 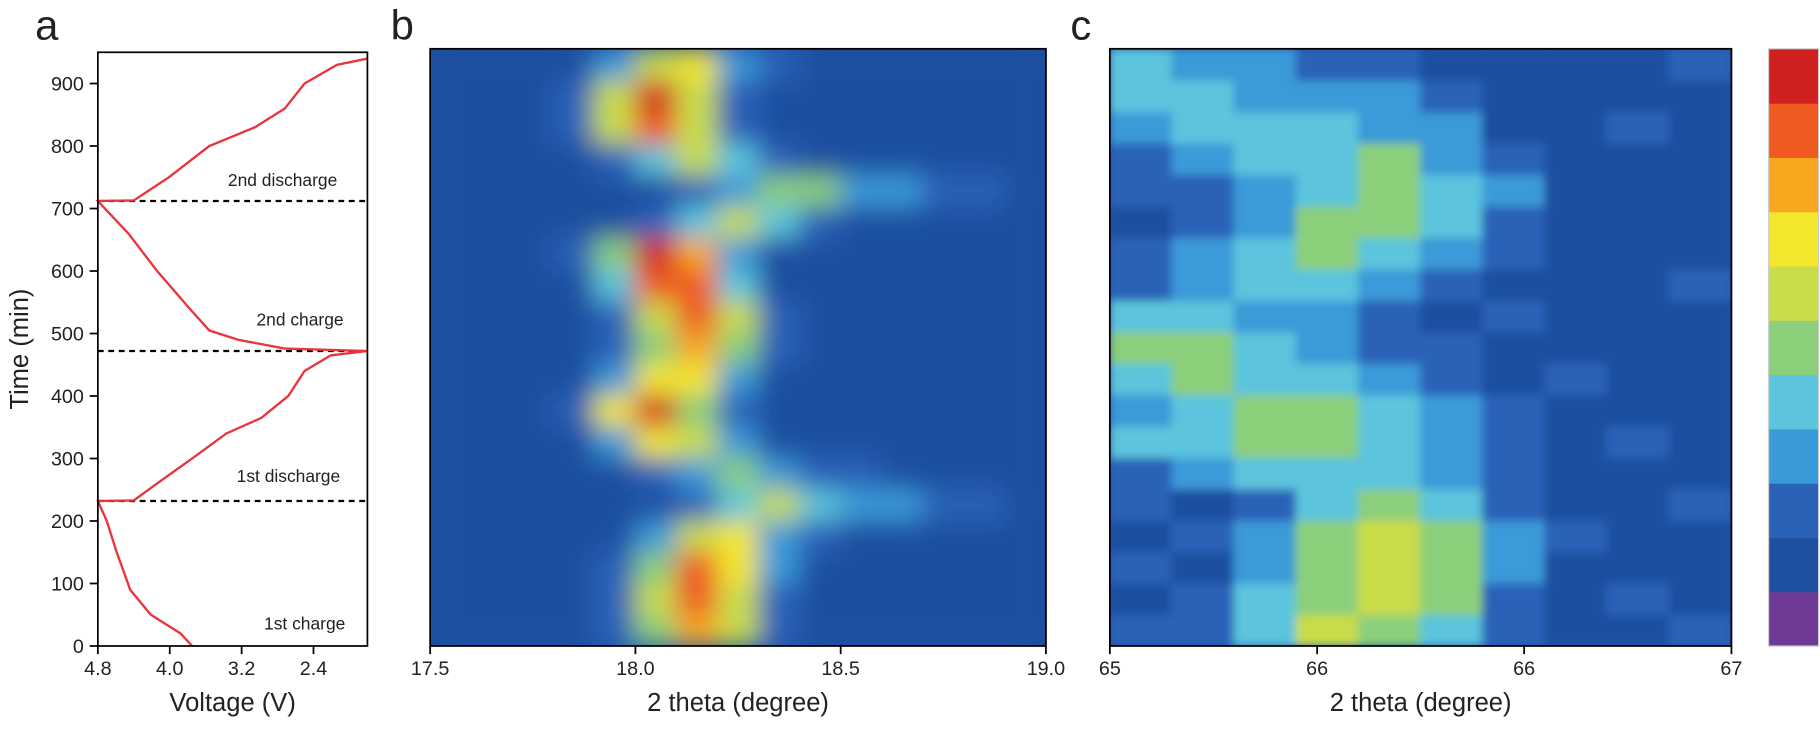 I want to click on y-tick-label: 300, so click(x=67, y=459).